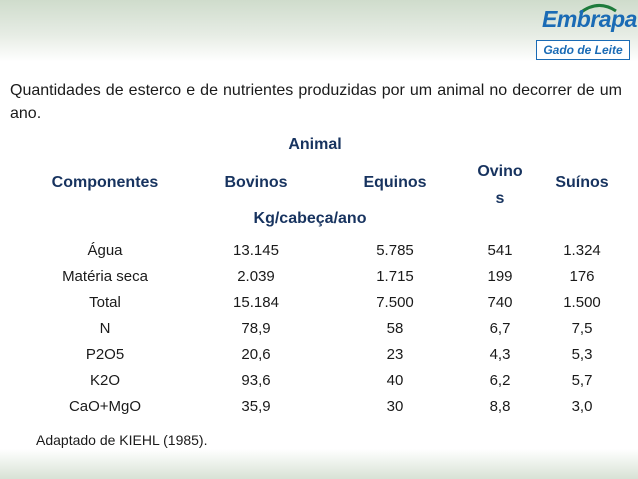 The height and width of the screenshot is (479, 638). I want to click on col-header-equinos: Equinos, so click(395, 182).